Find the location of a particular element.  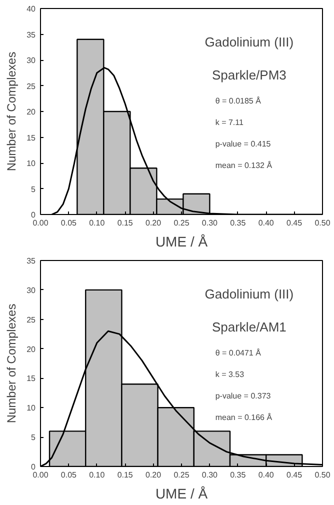

annotation: p-value = 0.415 is located at coordinates (243, 144).